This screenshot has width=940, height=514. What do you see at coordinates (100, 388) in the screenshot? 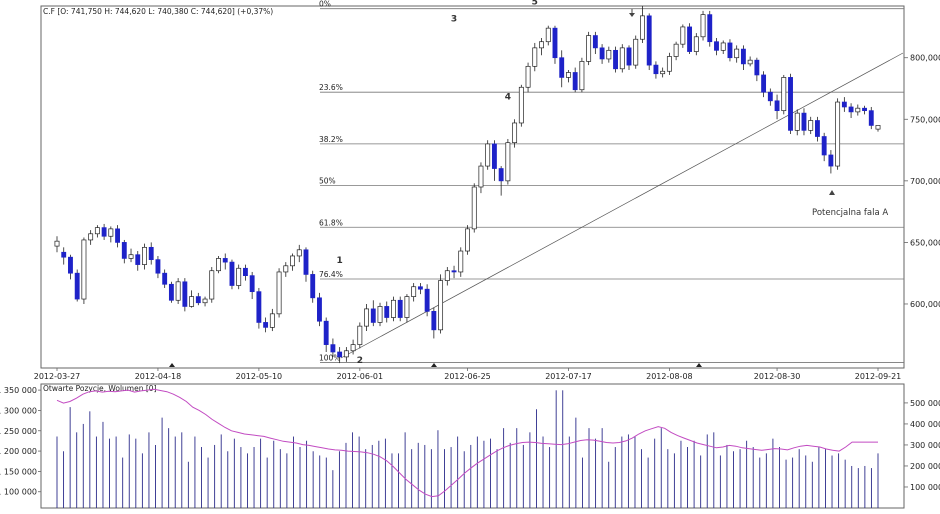
I see `volume-header: Otwarte Pozycje, Wolumen [0]` at bounding box center [100, 388].